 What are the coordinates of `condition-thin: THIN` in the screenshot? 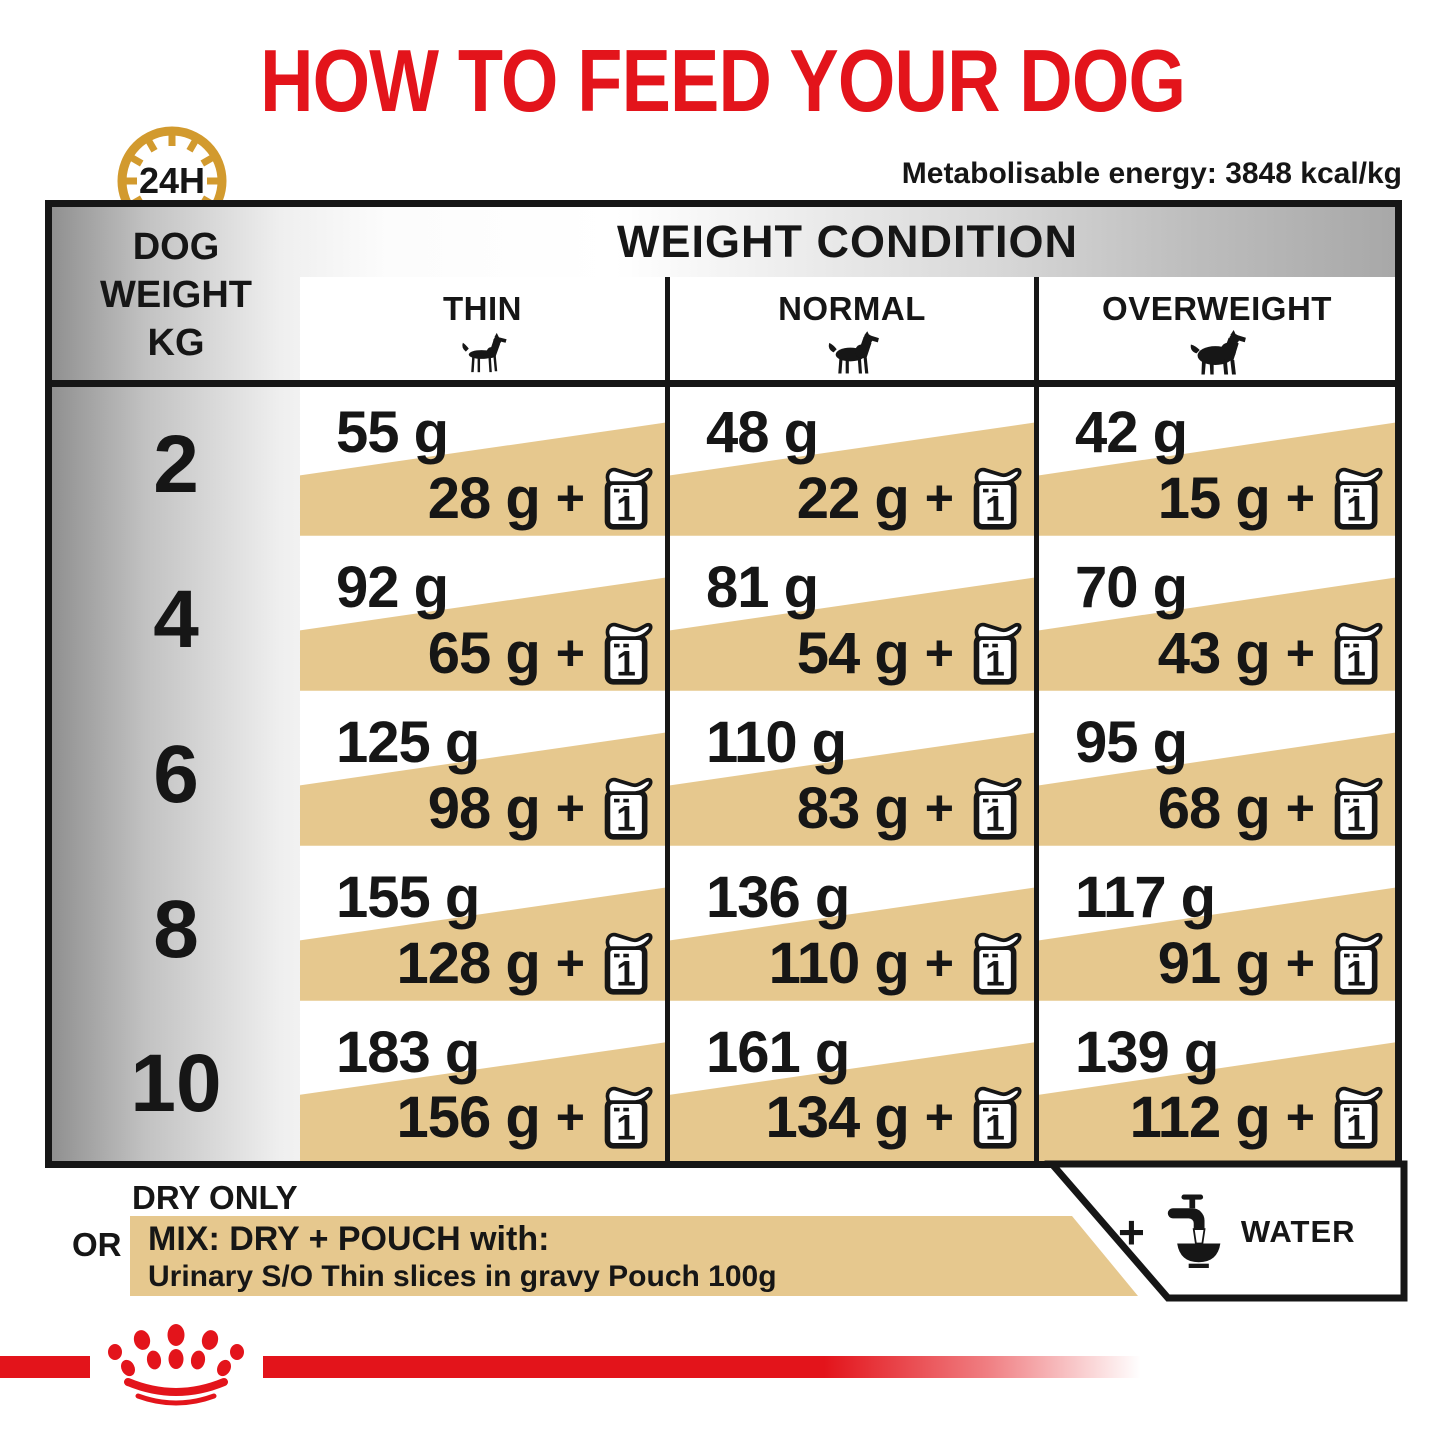 It's located at (482, 328).